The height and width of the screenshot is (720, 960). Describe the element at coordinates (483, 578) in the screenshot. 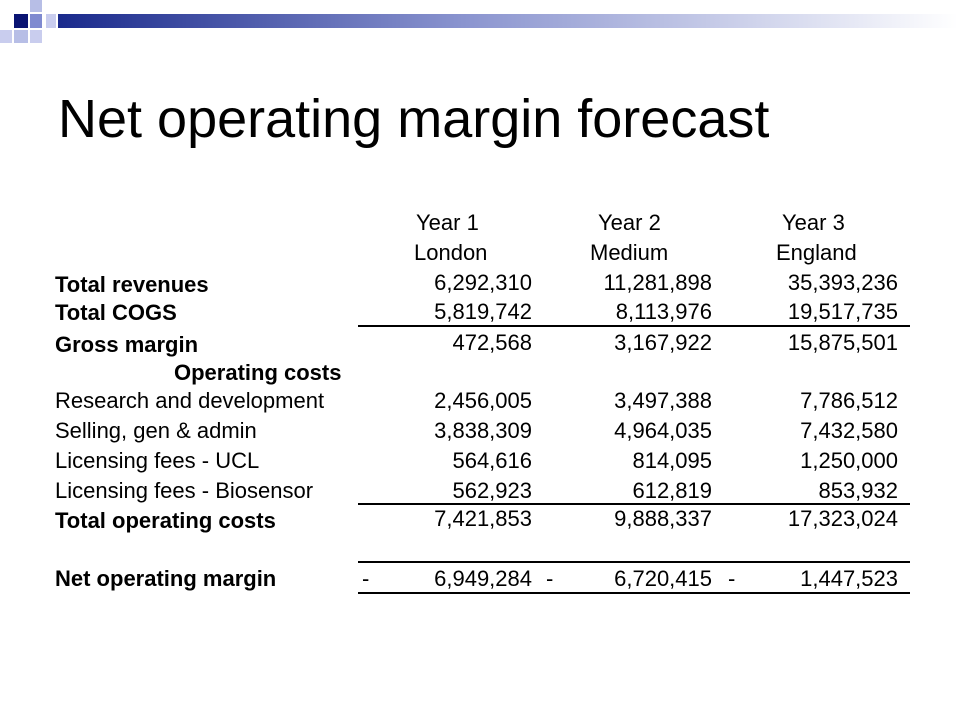

I see `table-cell: 6,949,284` at that location.